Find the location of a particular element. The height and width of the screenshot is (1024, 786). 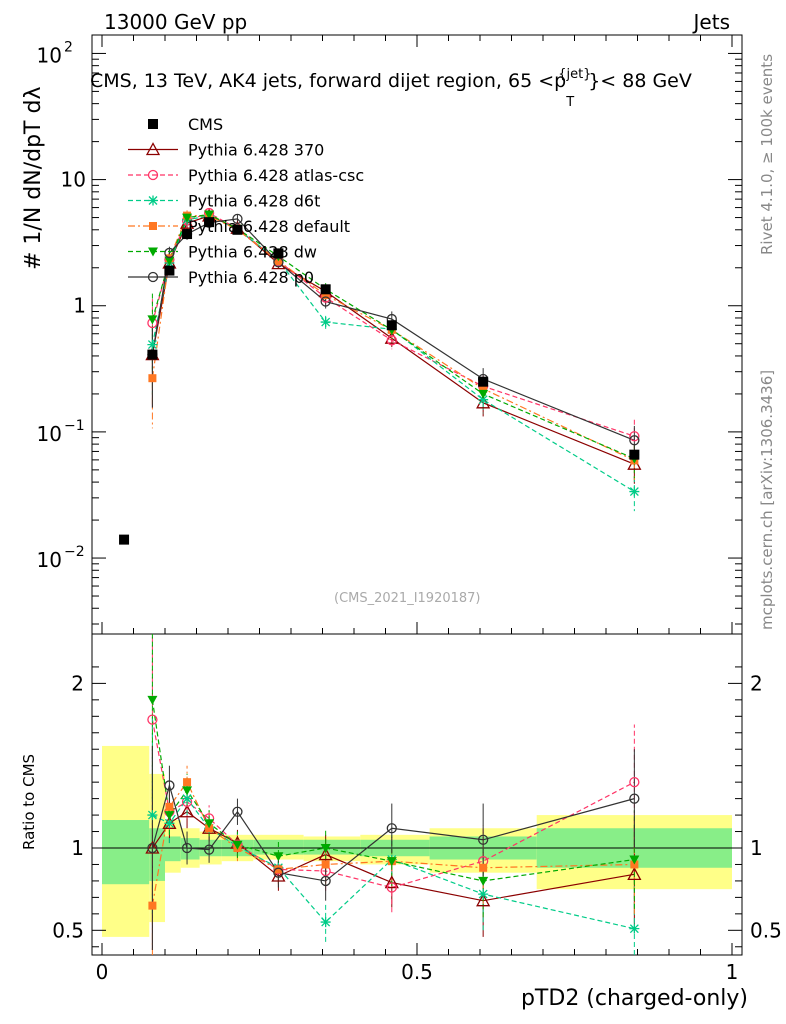

series-0-main-point is located at coordinates (391, 337).